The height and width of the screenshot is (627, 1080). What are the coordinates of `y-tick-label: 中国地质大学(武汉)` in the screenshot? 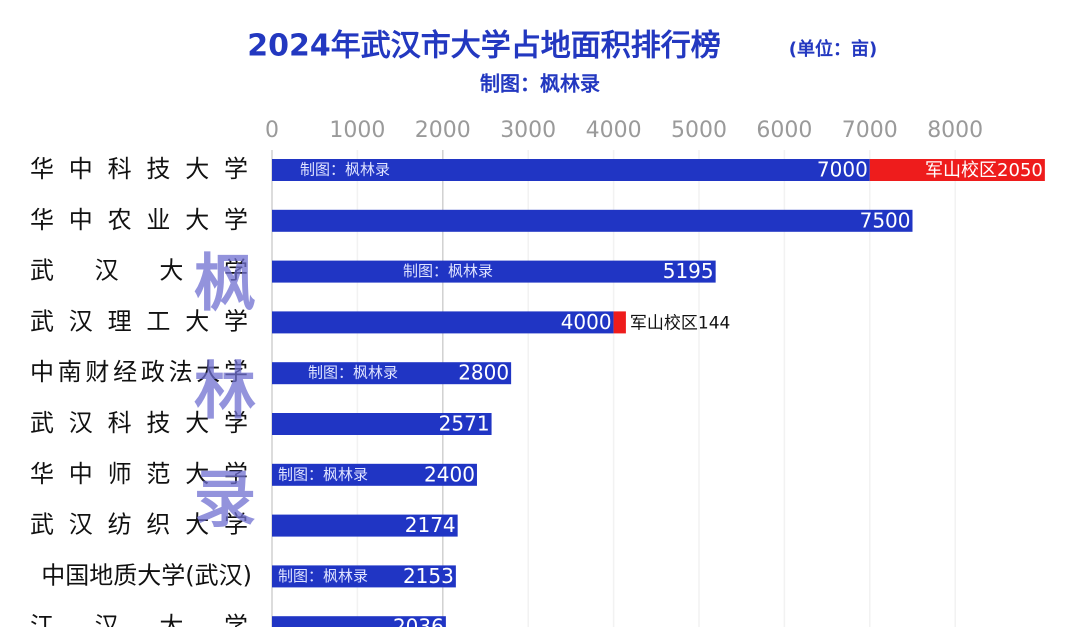 It's located at (146, 575).